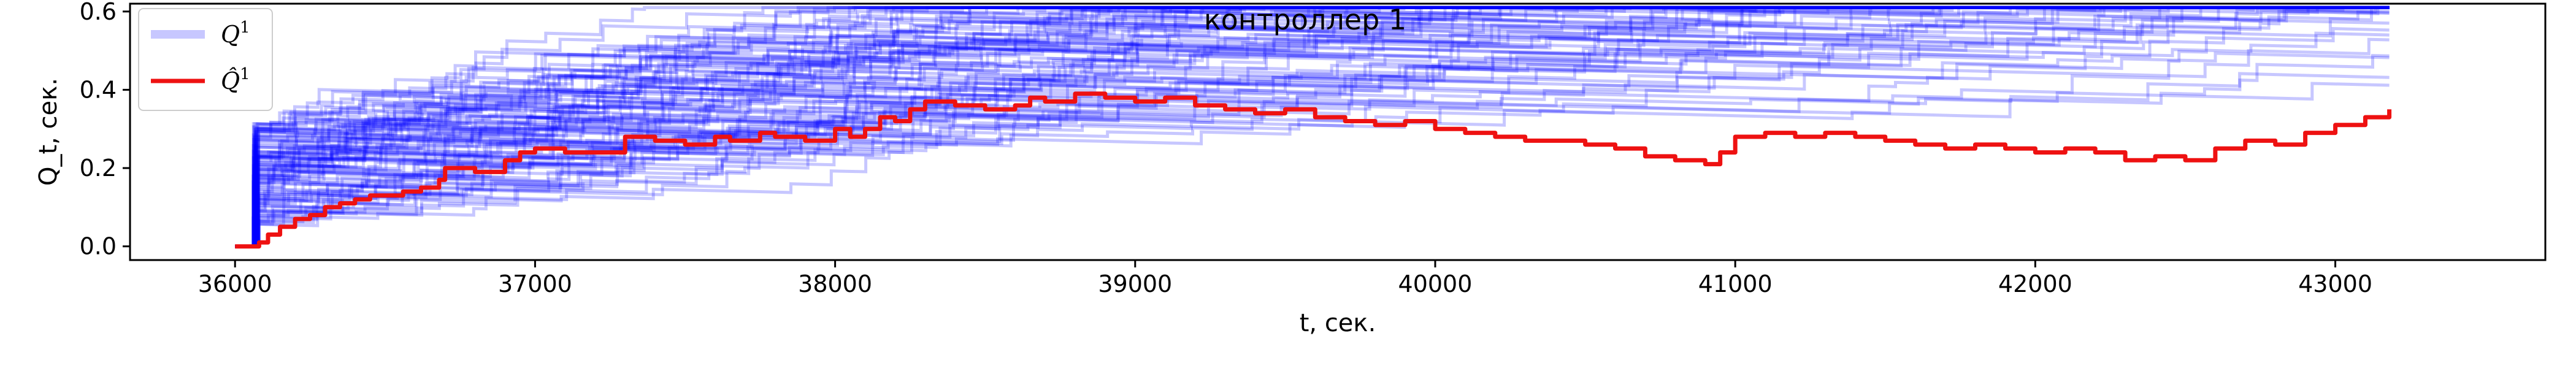 The width and height of the screenshot is (2576, 368). Describe the element at coordinates (48, 132) in the screenshot. I see `y-axis-label: Q_t, сек.` at that location.